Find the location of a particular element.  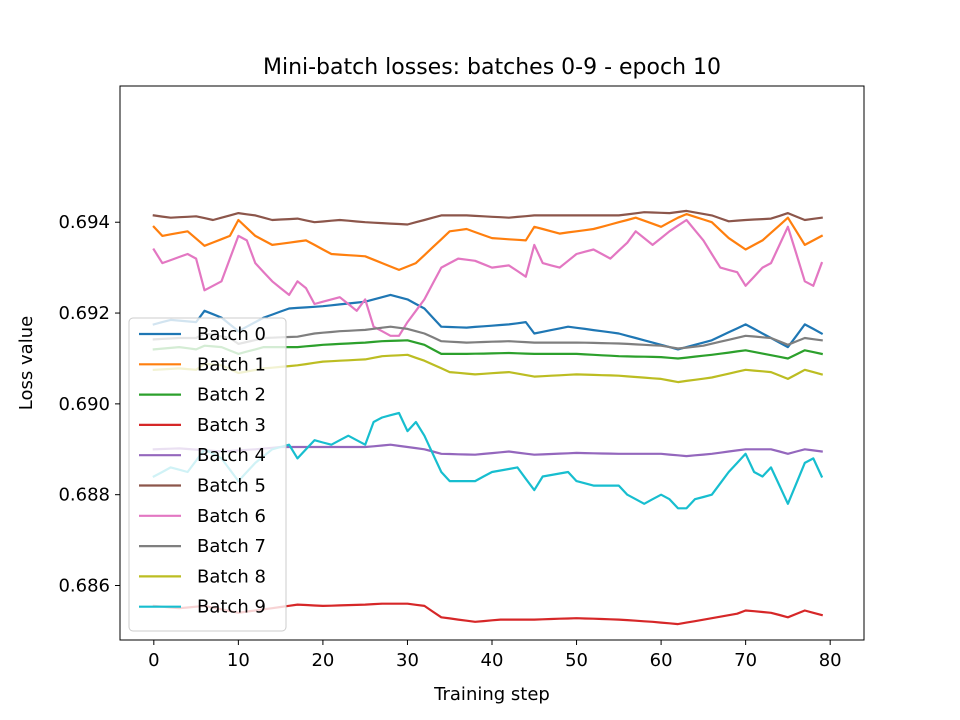

legend-label-batch-5: Batch 5 is located at coordinates (231, 486).